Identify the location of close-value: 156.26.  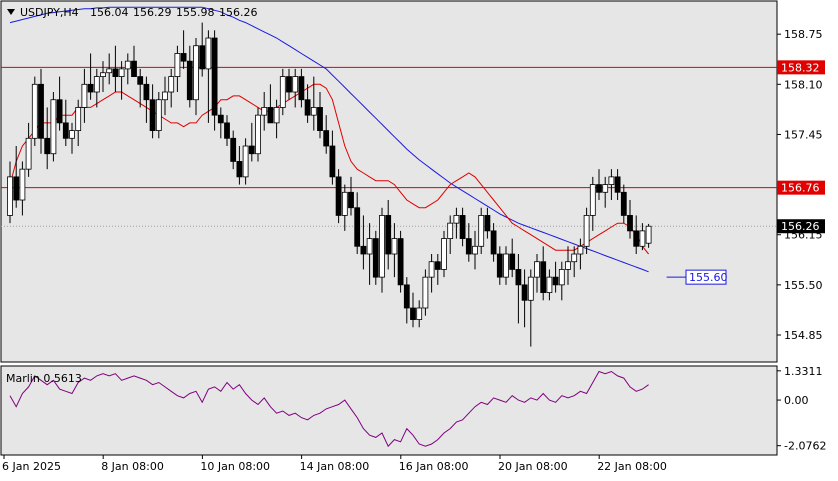
(238, 12).